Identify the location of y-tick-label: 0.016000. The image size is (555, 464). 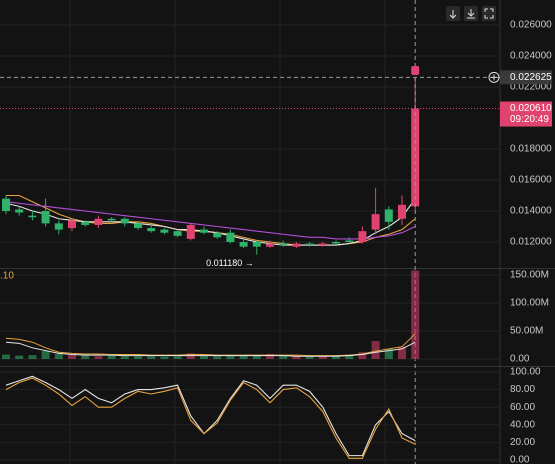
(531, 180).